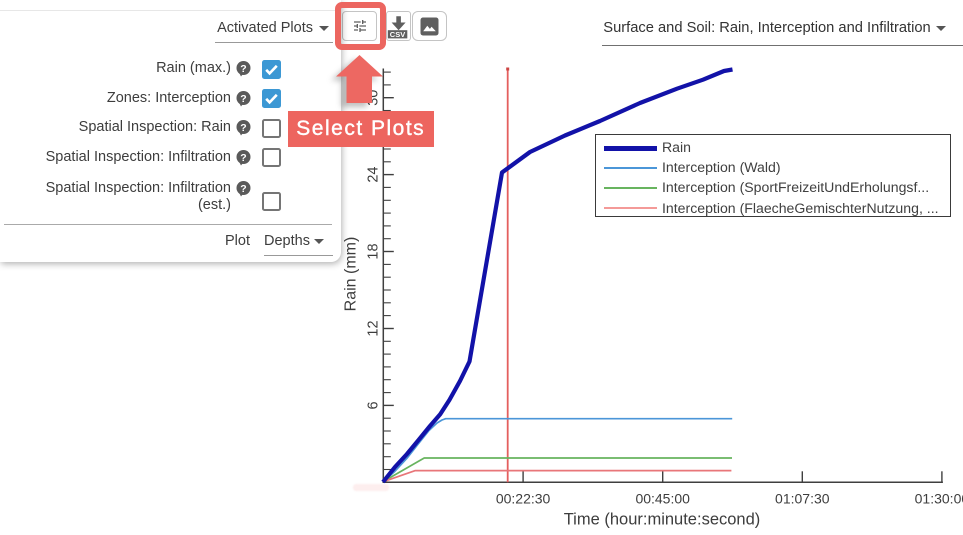 Image resolution: width=963 pixels, height=535 pixels. I want to click on svg-text: 24, so click(374, 175).